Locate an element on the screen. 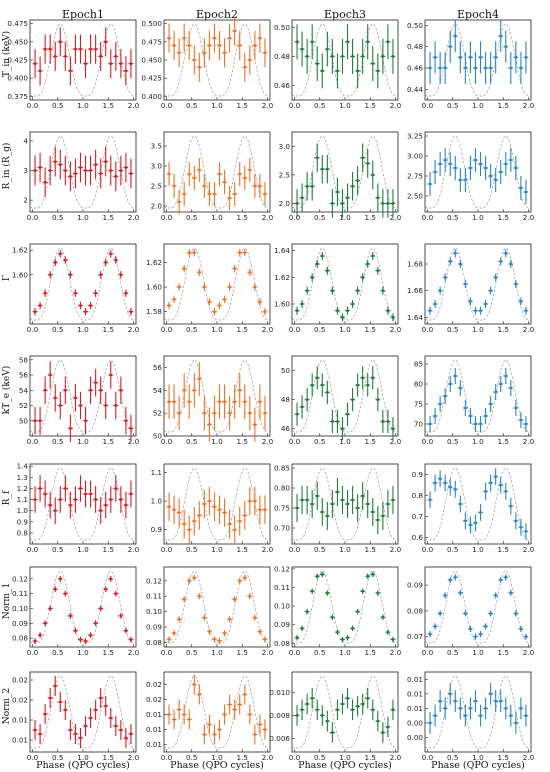 This screenshot has height=772, width=550. y-tick-label: 3.0 is located at coordinates (285, 146).